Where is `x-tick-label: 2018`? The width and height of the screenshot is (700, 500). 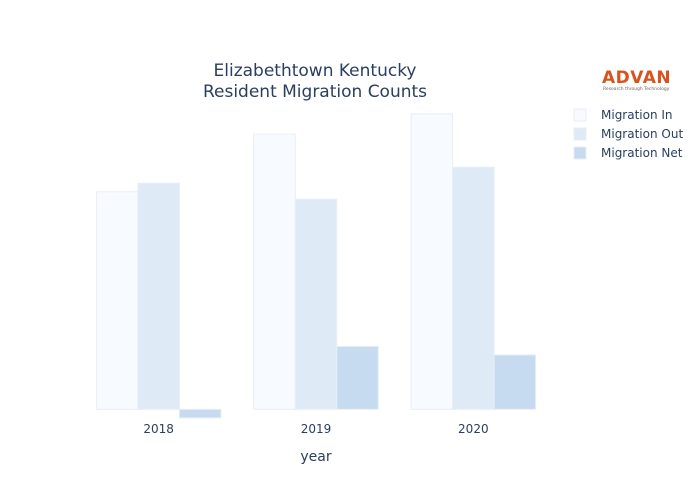
x-tick-label: 2018 is located at coordinates (158, 429).